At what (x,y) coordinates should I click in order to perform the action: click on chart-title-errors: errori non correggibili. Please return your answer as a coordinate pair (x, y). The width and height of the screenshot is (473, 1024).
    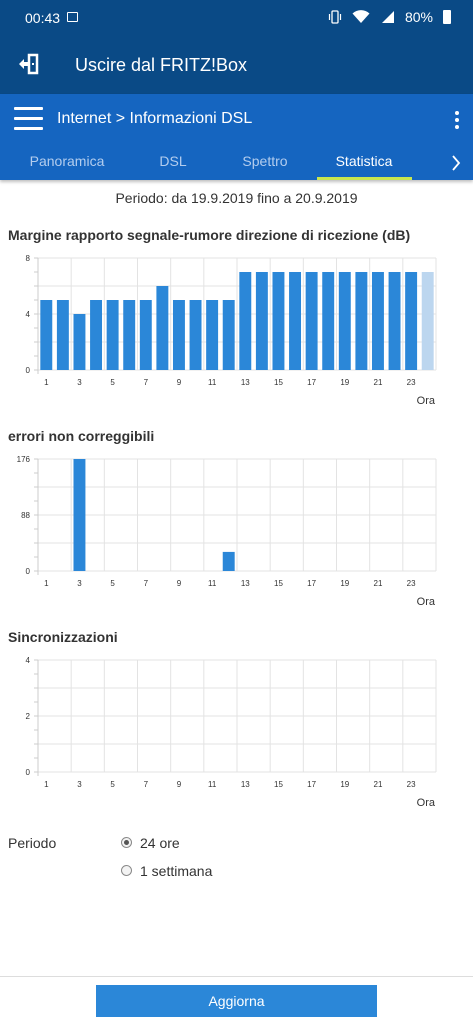
    Looking at the image, I should click on (81, 436).